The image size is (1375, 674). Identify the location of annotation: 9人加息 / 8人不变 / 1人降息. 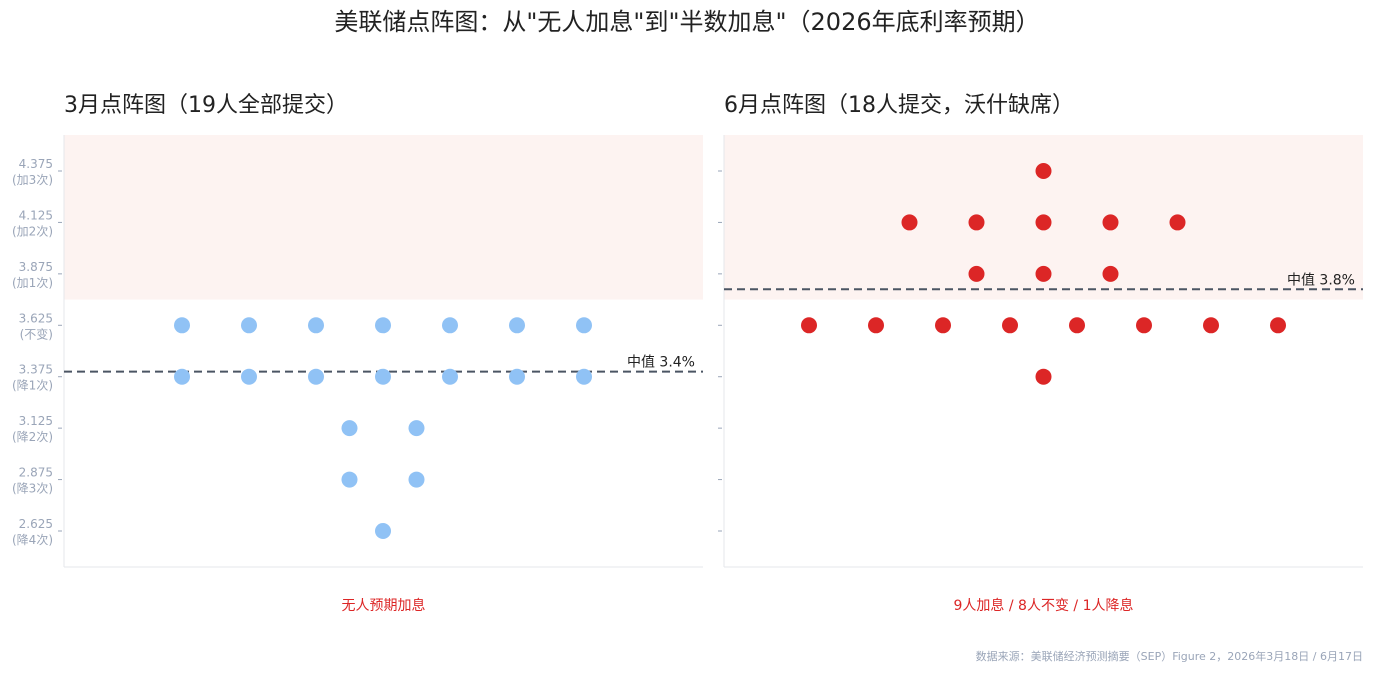
(1044, 605).